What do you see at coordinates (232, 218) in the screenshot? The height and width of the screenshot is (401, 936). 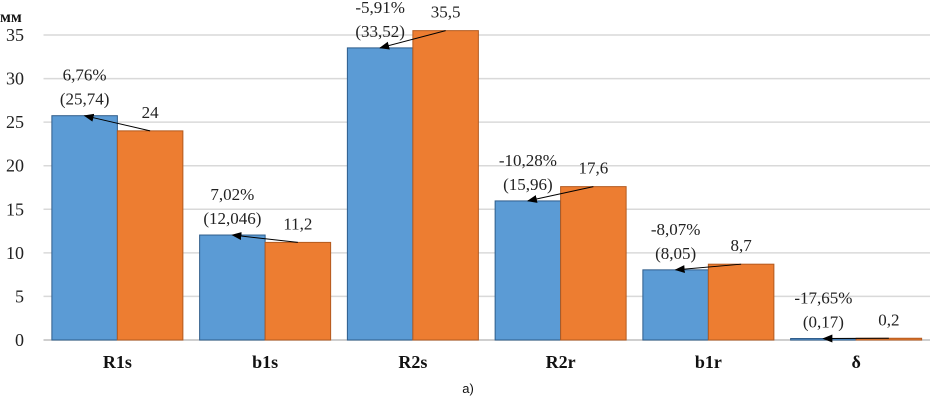 I see `blue-value-label: (12,046)` at bounding box center [232, 218].